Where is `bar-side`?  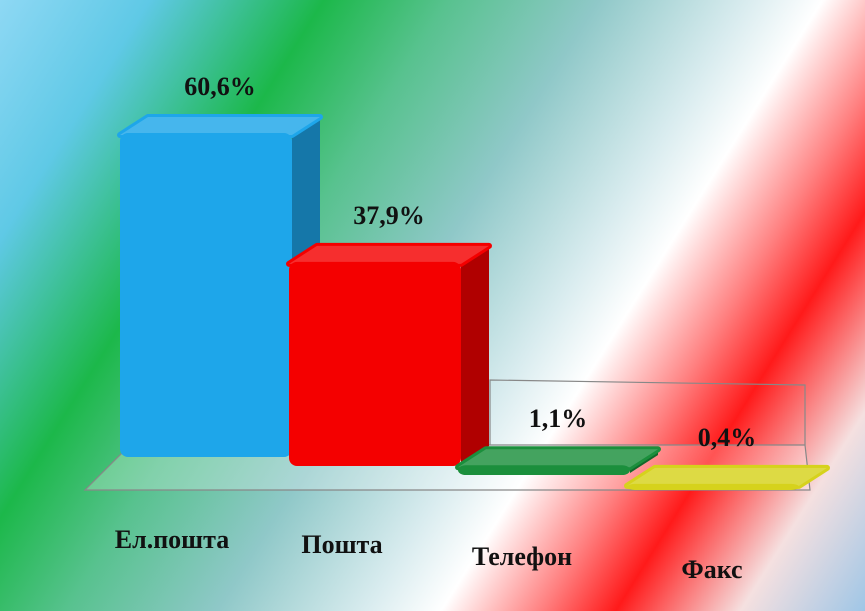
bar-side is located at coordinates (475, 354).